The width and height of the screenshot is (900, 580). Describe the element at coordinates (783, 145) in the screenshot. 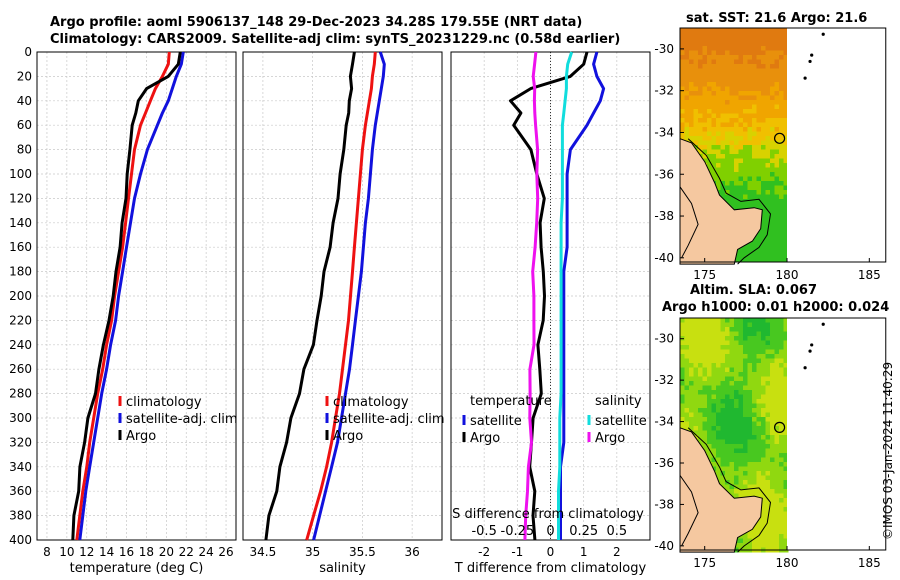

I see `map-frame` at that location.